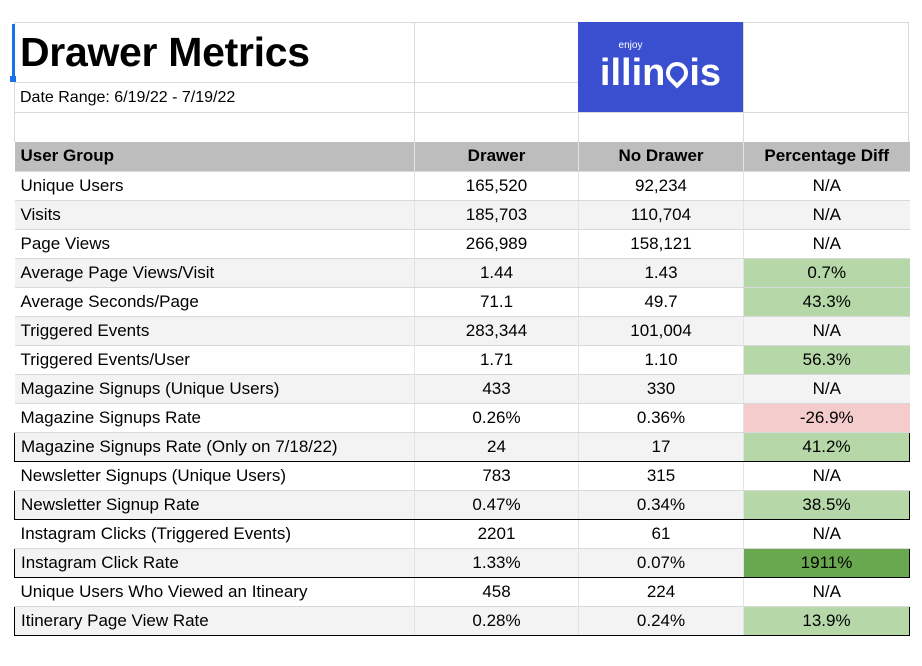  What do you see at coordinates (13, 79) in the screenshot?
I see `cell-selection-handle` at bounding box center [13, 79].